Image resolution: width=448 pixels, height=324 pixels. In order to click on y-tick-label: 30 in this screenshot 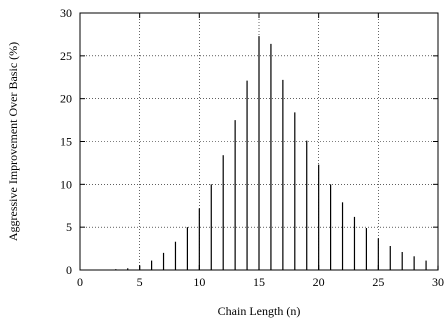, I will do `click(66, 13)`.